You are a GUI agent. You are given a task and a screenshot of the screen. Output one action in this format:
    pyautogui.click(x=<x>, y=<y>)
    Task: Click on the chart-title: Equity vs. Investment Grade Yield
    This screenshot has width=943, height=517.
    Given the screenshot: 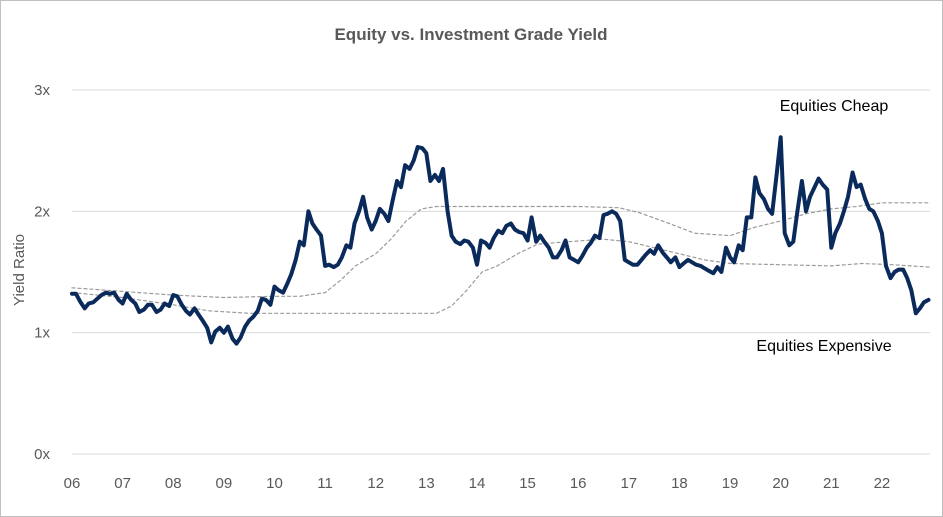 What is the action you would take?
    pyautogui.click(x=470, y=34)
    